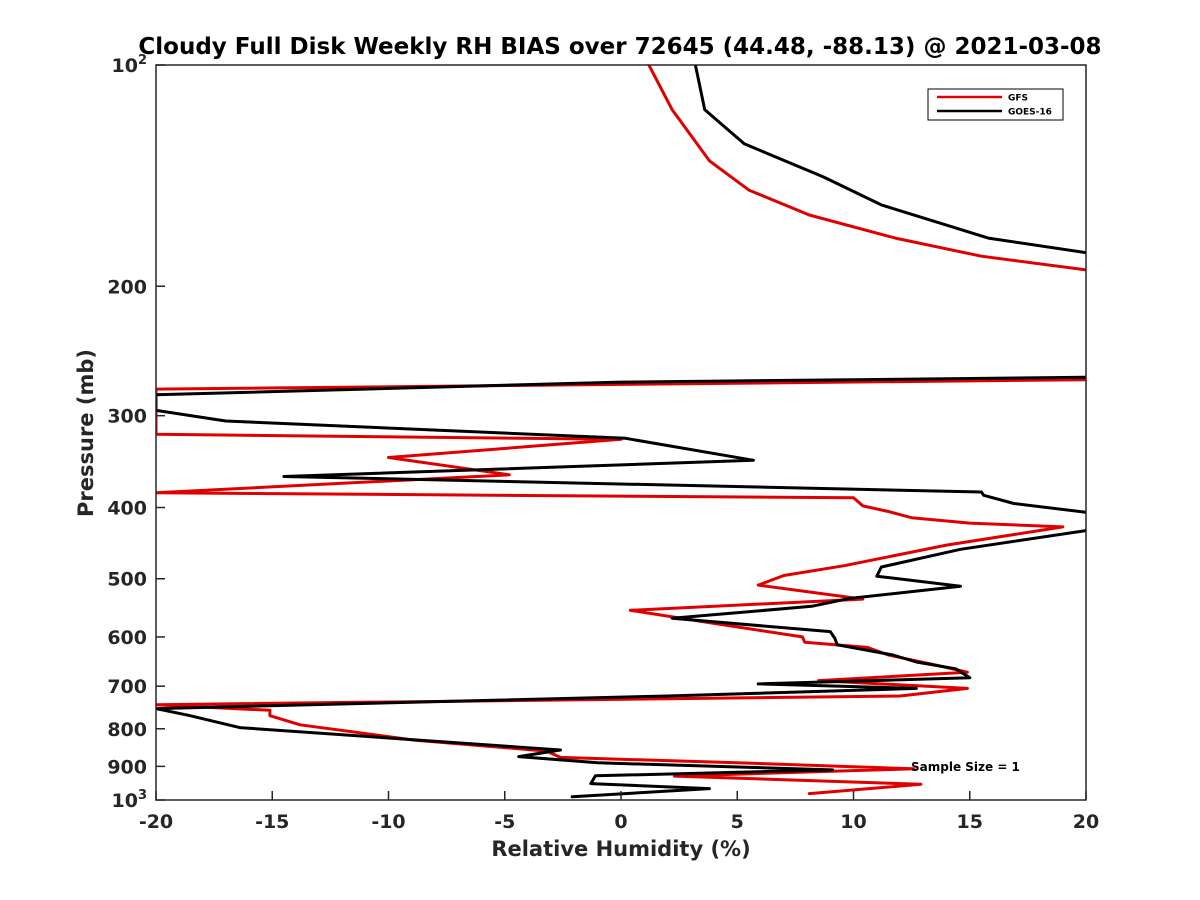 Image resolution: width=1200 pixels, height=900 pixels. I want to click on y-tick-label: 200, so click(127, 287).